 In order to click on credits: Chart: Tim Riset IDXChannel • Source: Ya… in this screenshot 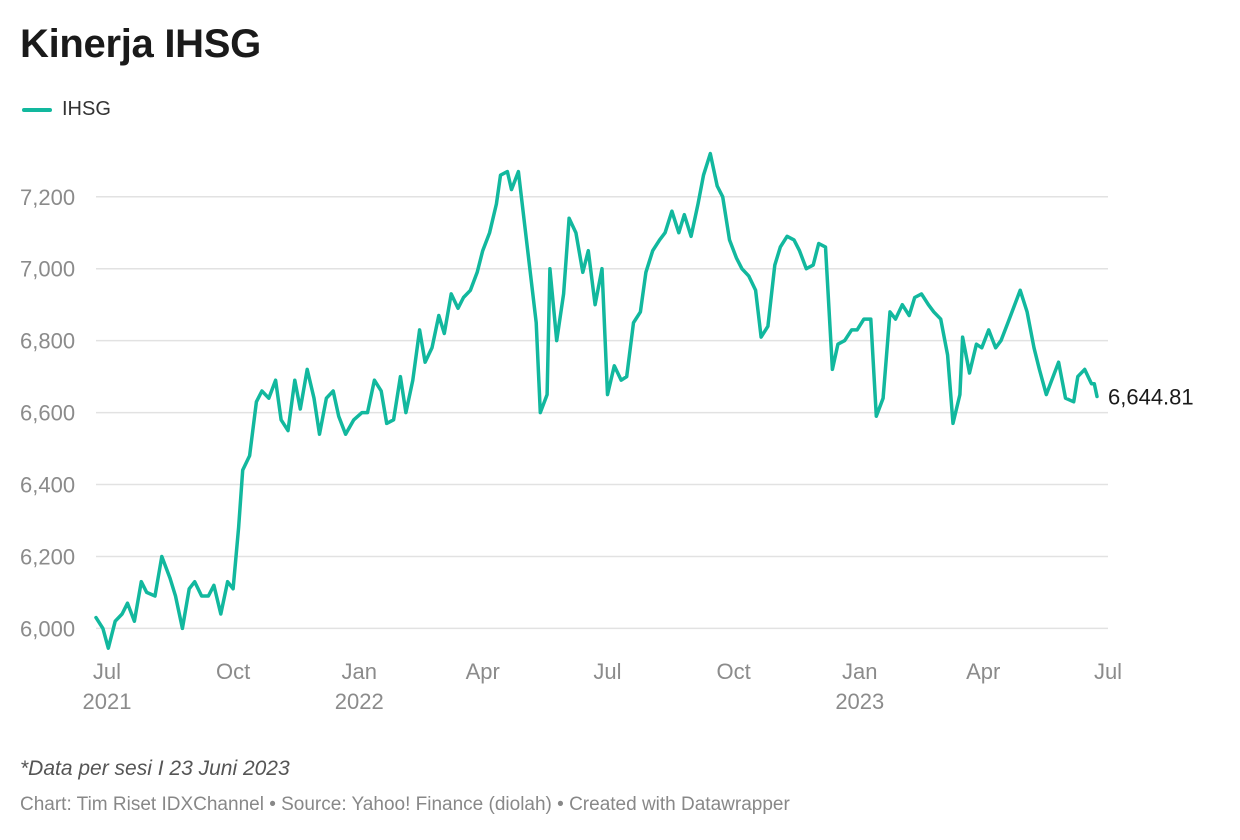, I will do `click(405, 804)`.